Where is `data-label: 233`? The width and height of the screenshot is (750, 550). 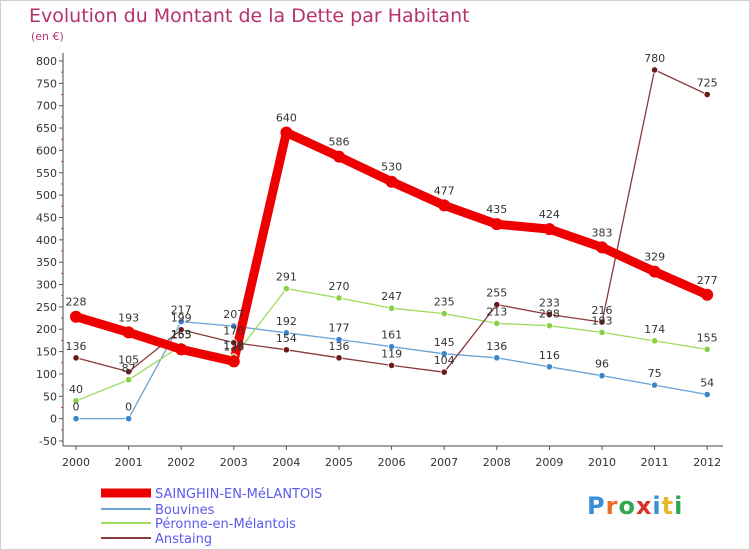 data-label: 233 is located at coordinates (549, 302).